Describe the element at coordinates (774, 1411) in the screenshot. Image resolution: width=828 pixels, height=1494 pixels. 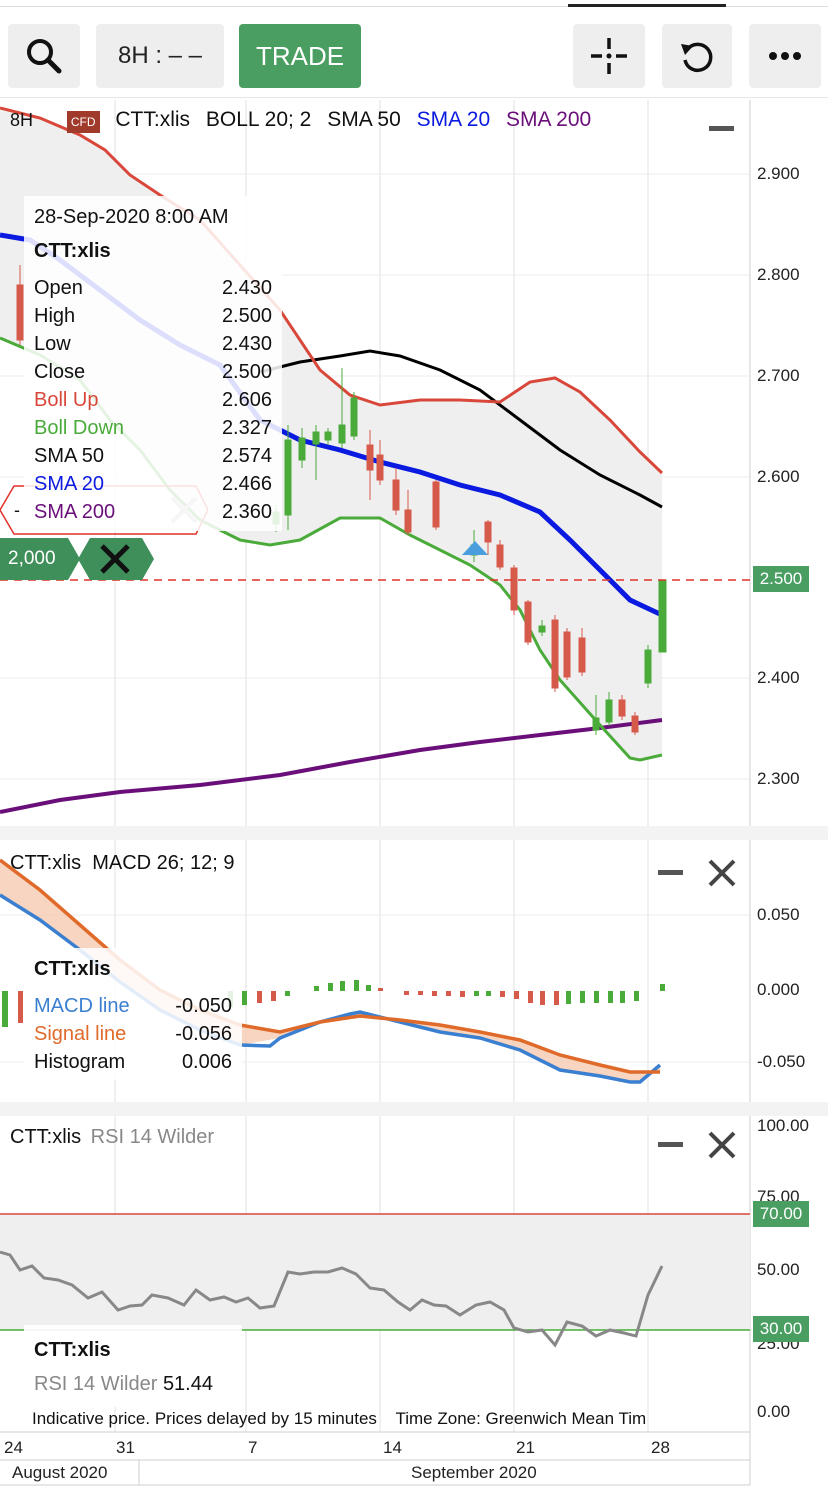
I see `rsi-y-tick-0: 0.00` at that location.